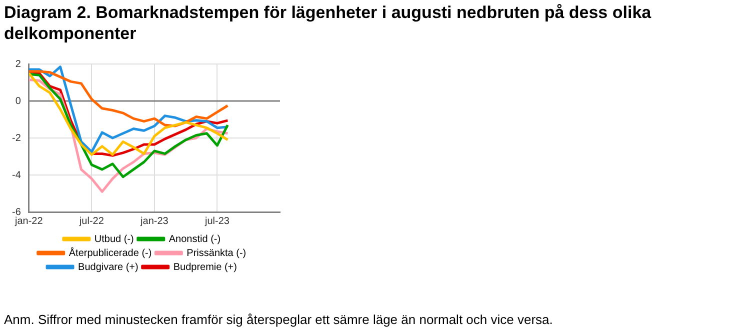 The height and width of the screenshot is (336, 741). I want to click on y-tick-label: -6, so click(17, 212).